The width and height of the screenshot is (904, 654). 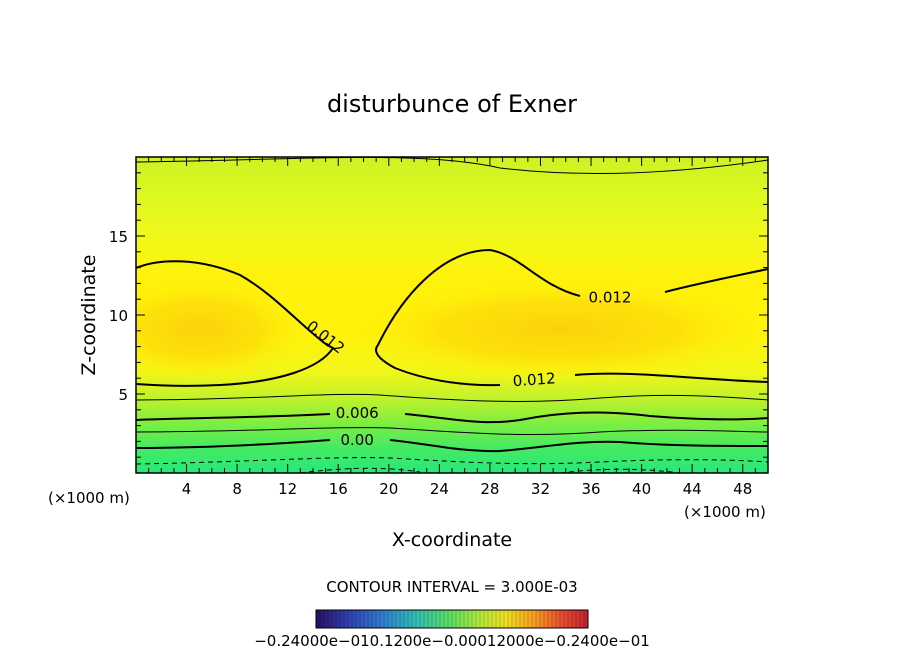 I want to click on contour-012-left, so click(x=235, y=323).